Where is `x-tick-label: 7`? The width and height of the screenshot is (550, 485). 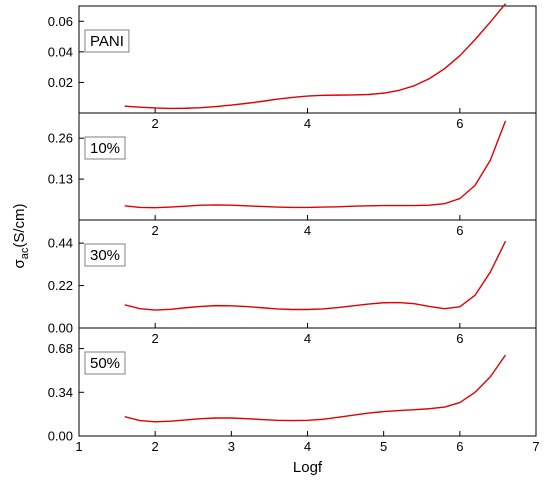 x-tick-label: 7 is located at coordinates (535, 446).